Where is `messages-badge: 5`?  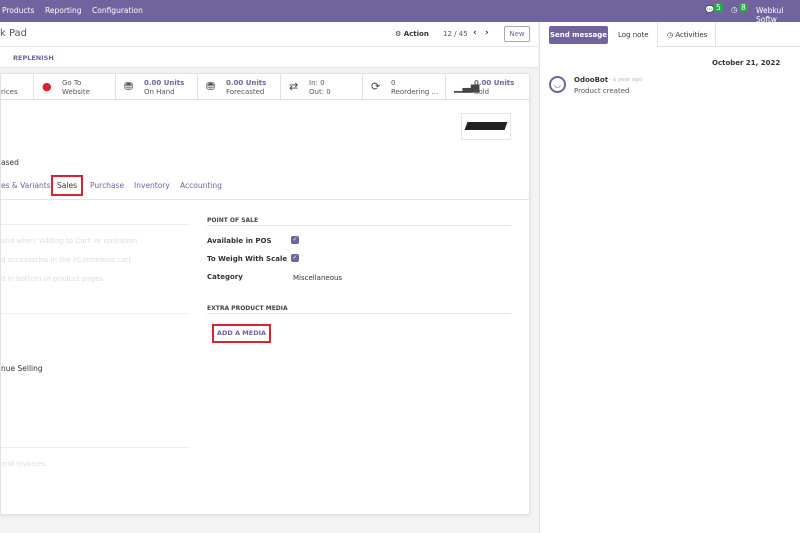
messages-badge: 5 is located at coordinates (718, 7).